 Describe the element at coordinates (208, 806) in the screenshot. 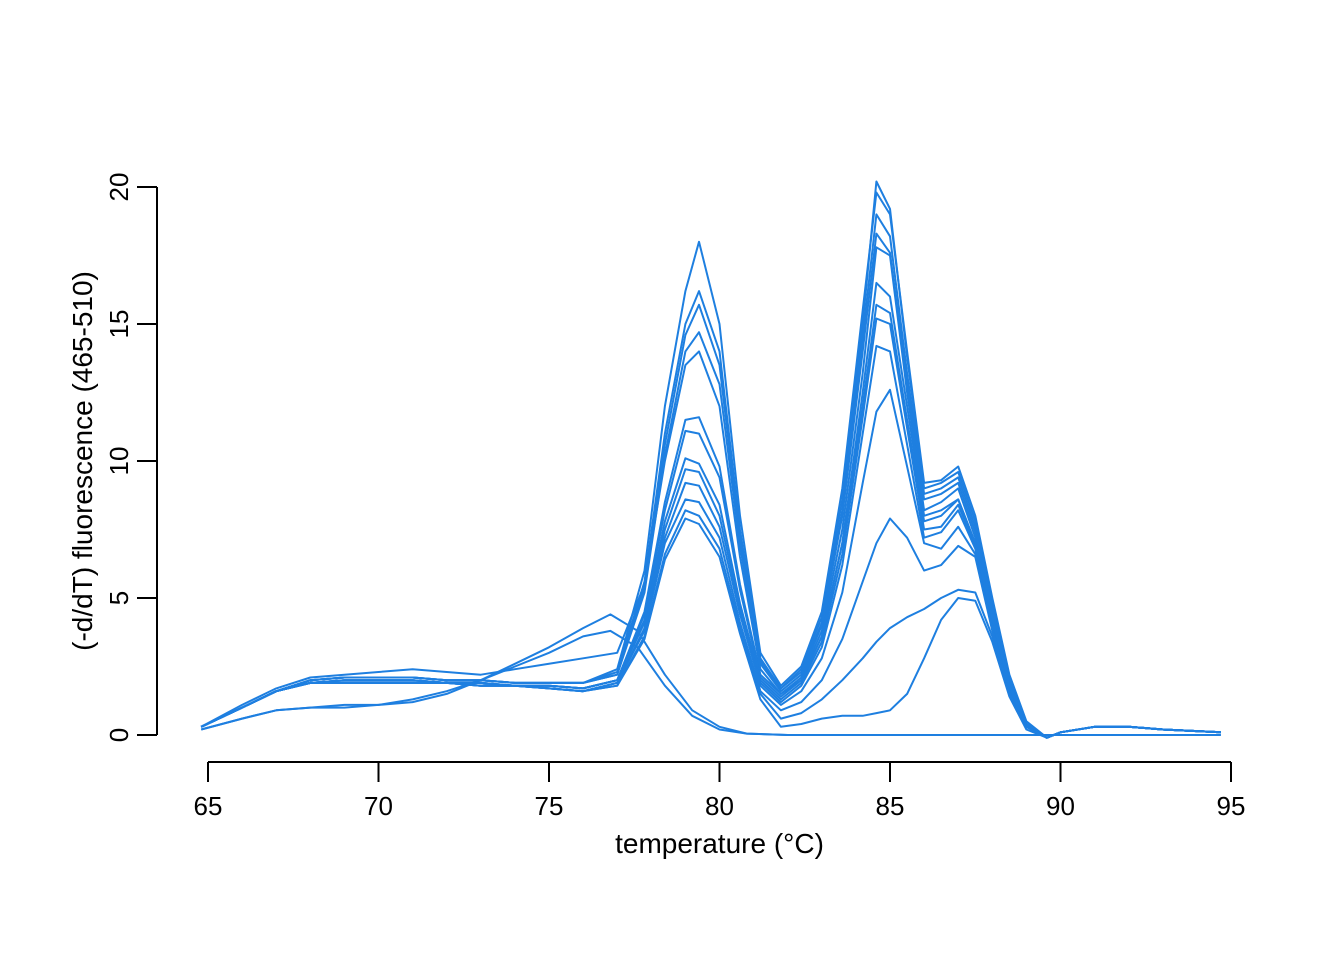

I see `x-tick-label-65: 65` at that location.